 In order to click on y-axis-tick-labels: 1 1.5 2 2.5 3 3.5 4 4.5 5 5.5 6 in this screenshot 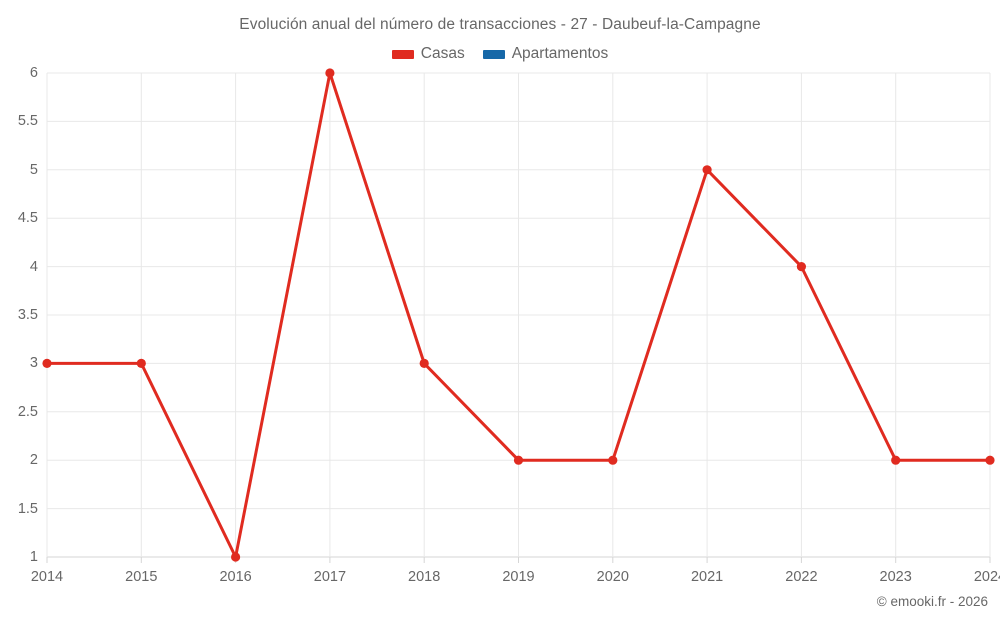, I will do `click(19, 315)`.